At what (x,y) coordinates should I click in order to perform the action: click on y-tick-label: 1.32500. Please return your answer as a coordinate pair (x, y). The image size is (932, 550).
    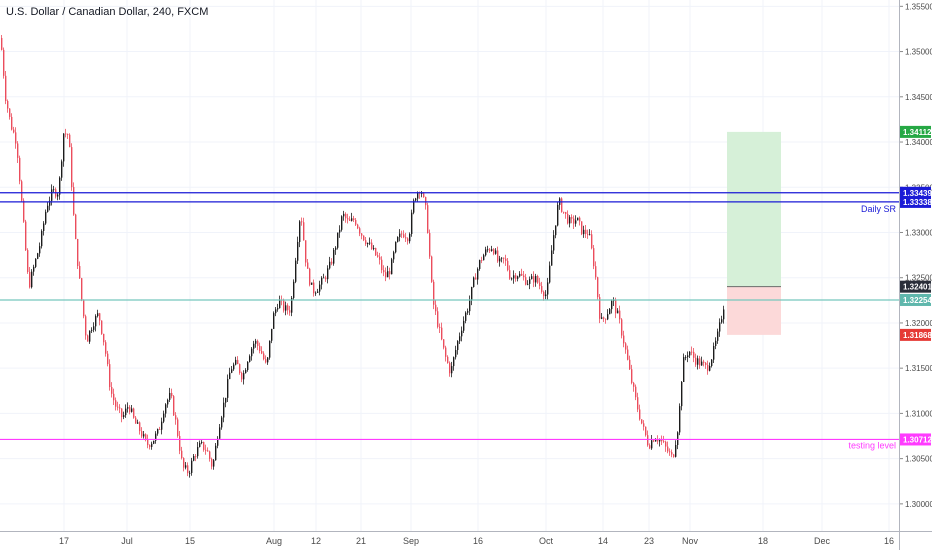
    Looking at the image, I should click on (918, 278).